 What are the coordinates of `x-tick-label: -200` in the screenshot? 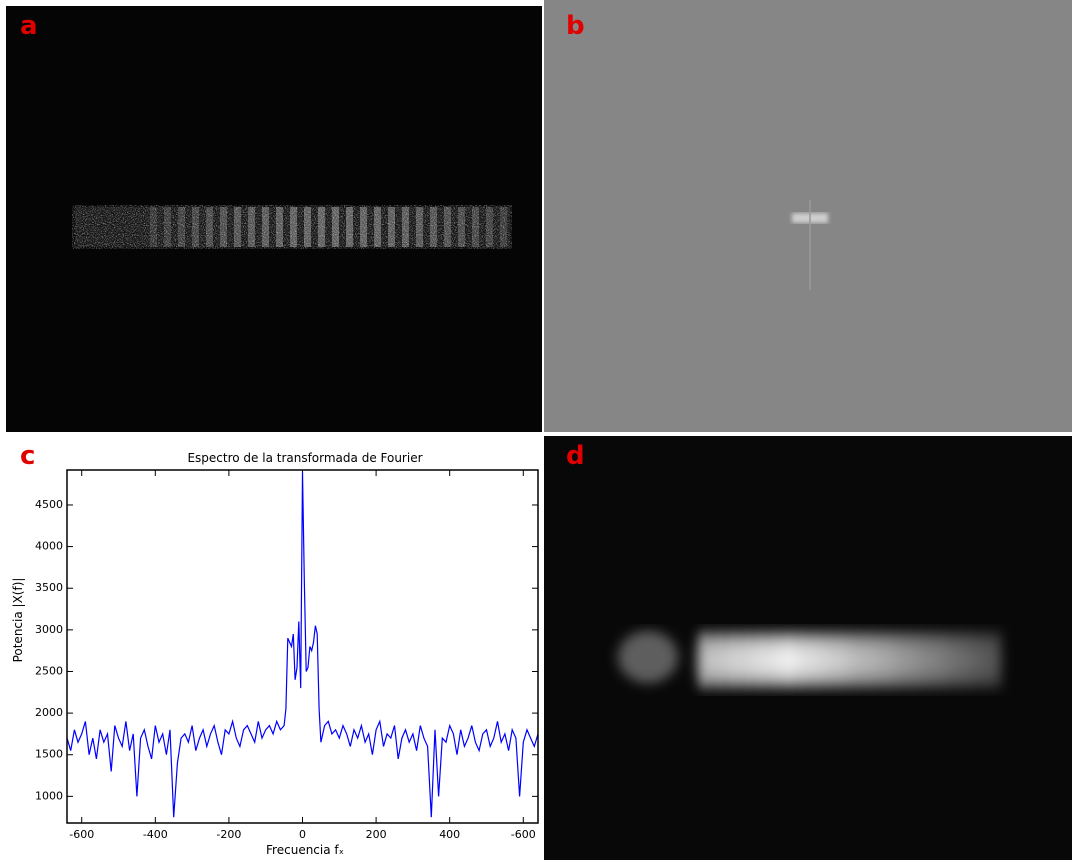 It's located at (228, 834).